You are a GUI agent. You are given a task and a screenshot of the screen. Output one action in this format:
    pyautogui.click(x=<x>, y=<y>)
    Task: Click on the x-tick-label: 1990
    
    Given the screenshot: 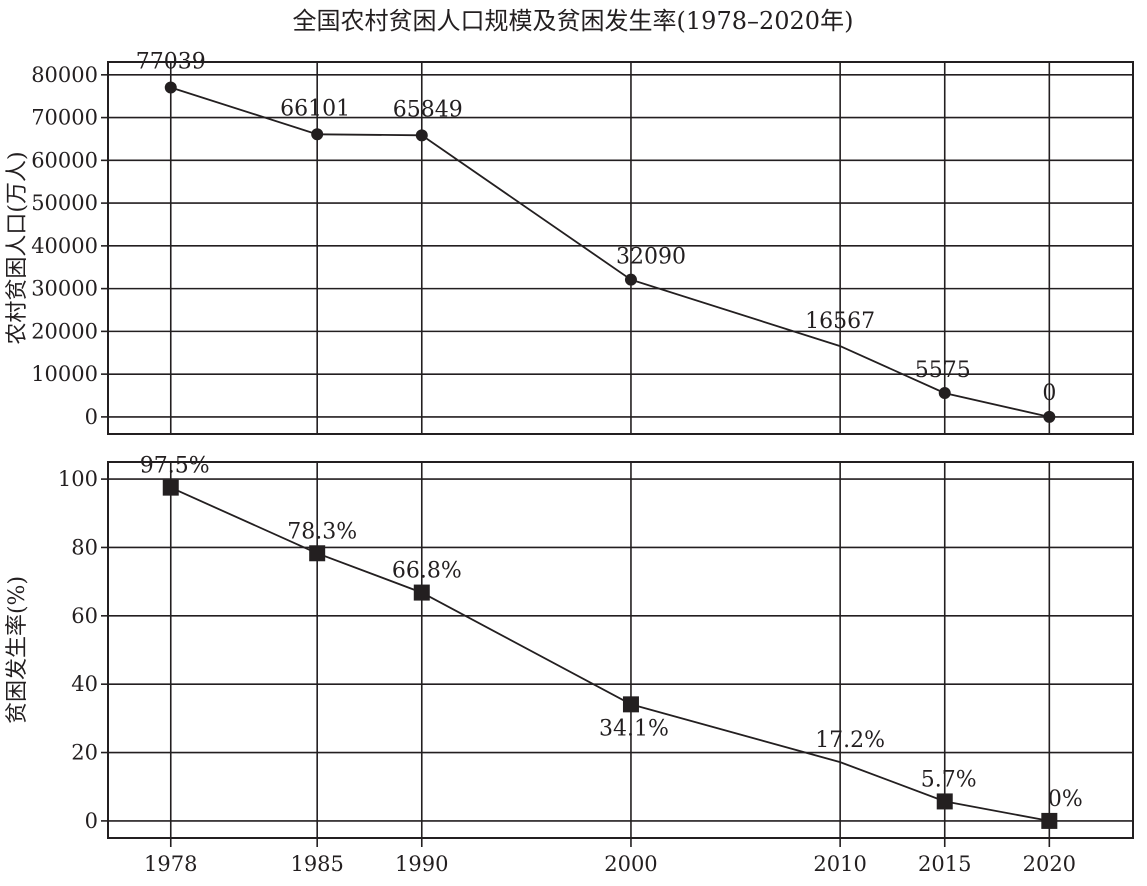 What is the action you would take?
    pyautogui.click(x=421, y=864)
    